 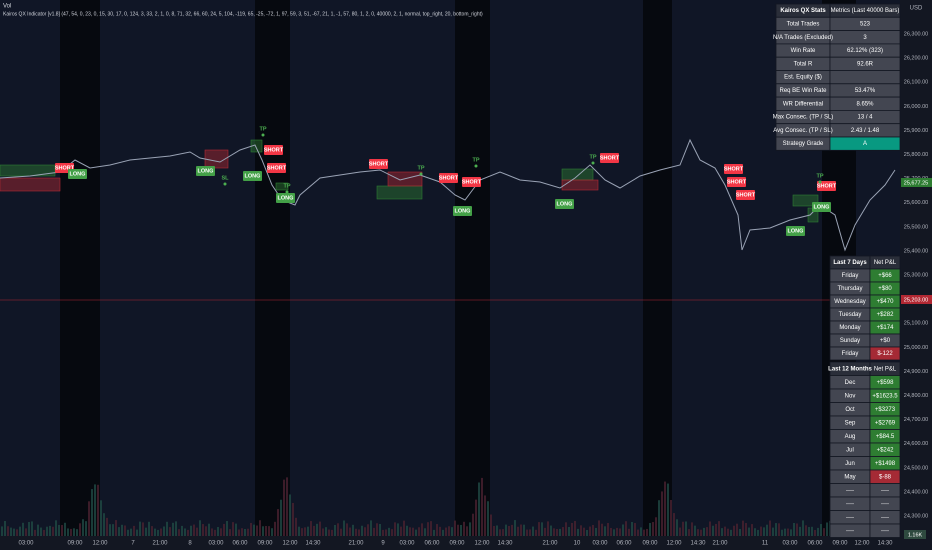 What do you see at coordinates (383, 544) in the screenshot?
I see `time-label: 9` at bounding box center [383, 544].